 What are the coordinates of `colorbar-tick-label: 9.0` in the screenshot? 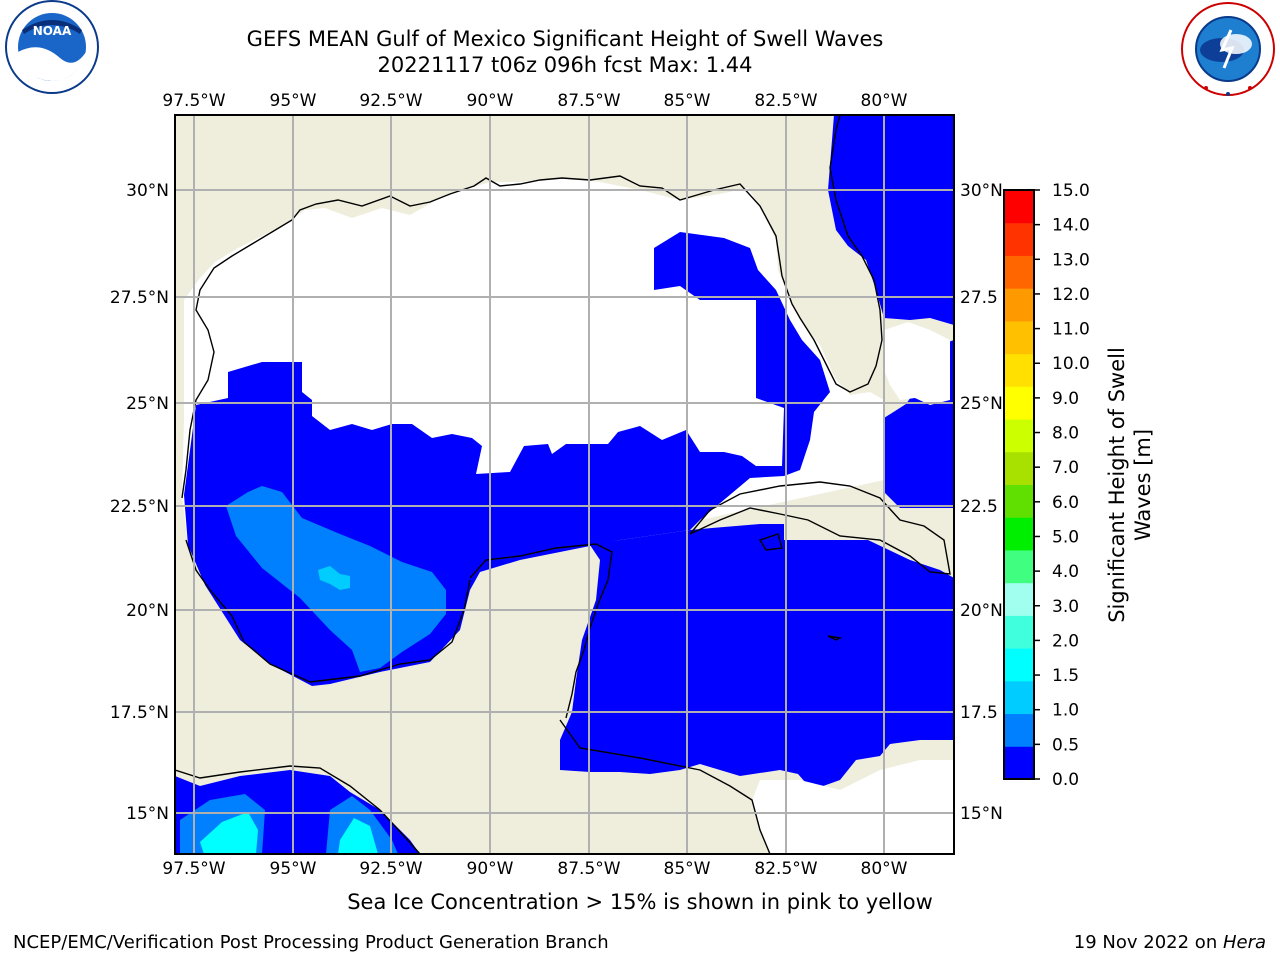 It's located at (1065, 399).